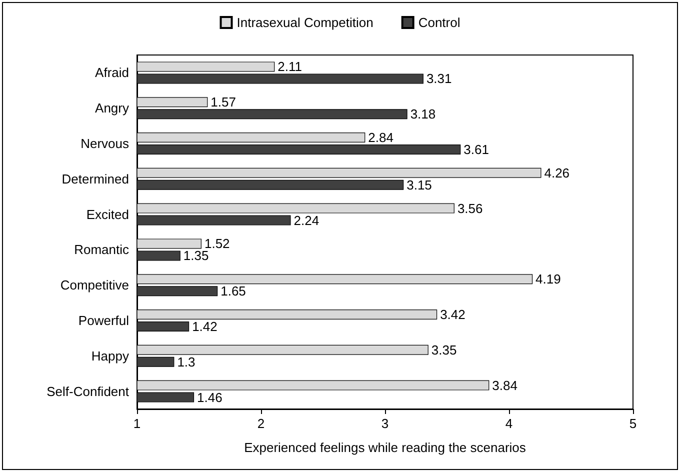  I want to click on data-label: 4.26, so click(557, 172).